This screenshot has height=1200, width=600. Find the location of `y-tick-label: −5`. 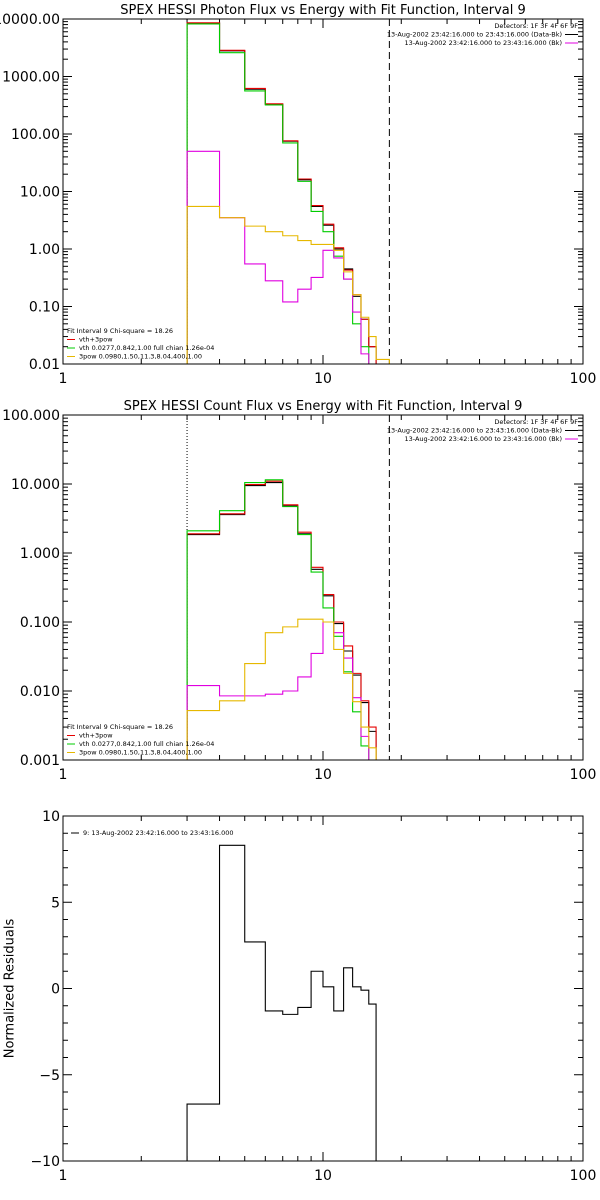

y-tick-label: −5 is located at coordinates (49, 1076).